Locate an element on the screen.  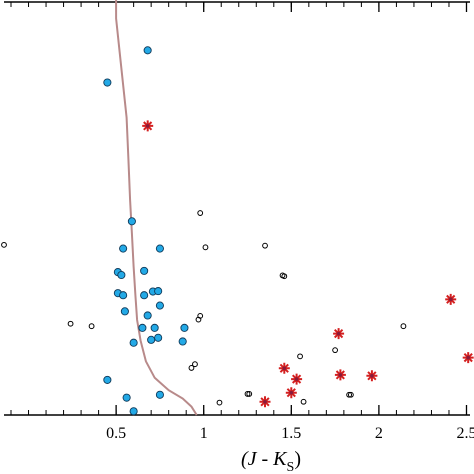
x-tick-label: 2 is located at coordinates (379, 433).